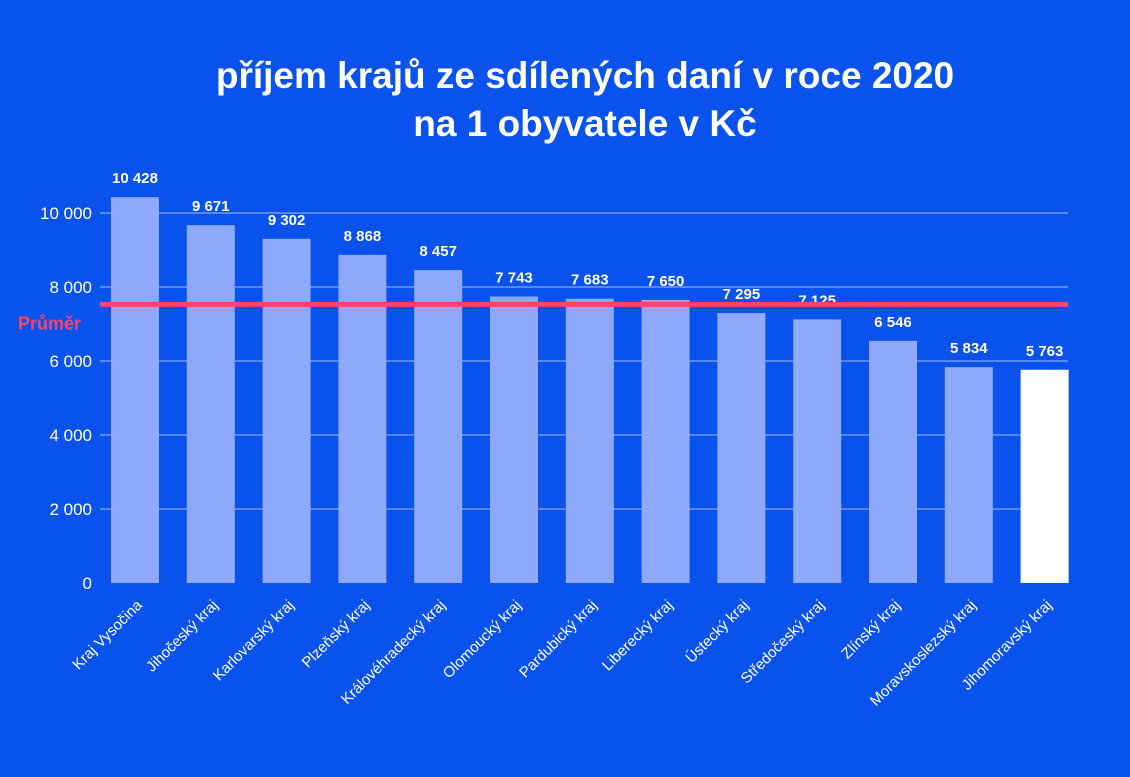 This screenshot has height=777, width=1130. What do you see at coordinates (363, 236) in the screenshot?
I see `value-label: 8 868` at bounding box center [363, 236].